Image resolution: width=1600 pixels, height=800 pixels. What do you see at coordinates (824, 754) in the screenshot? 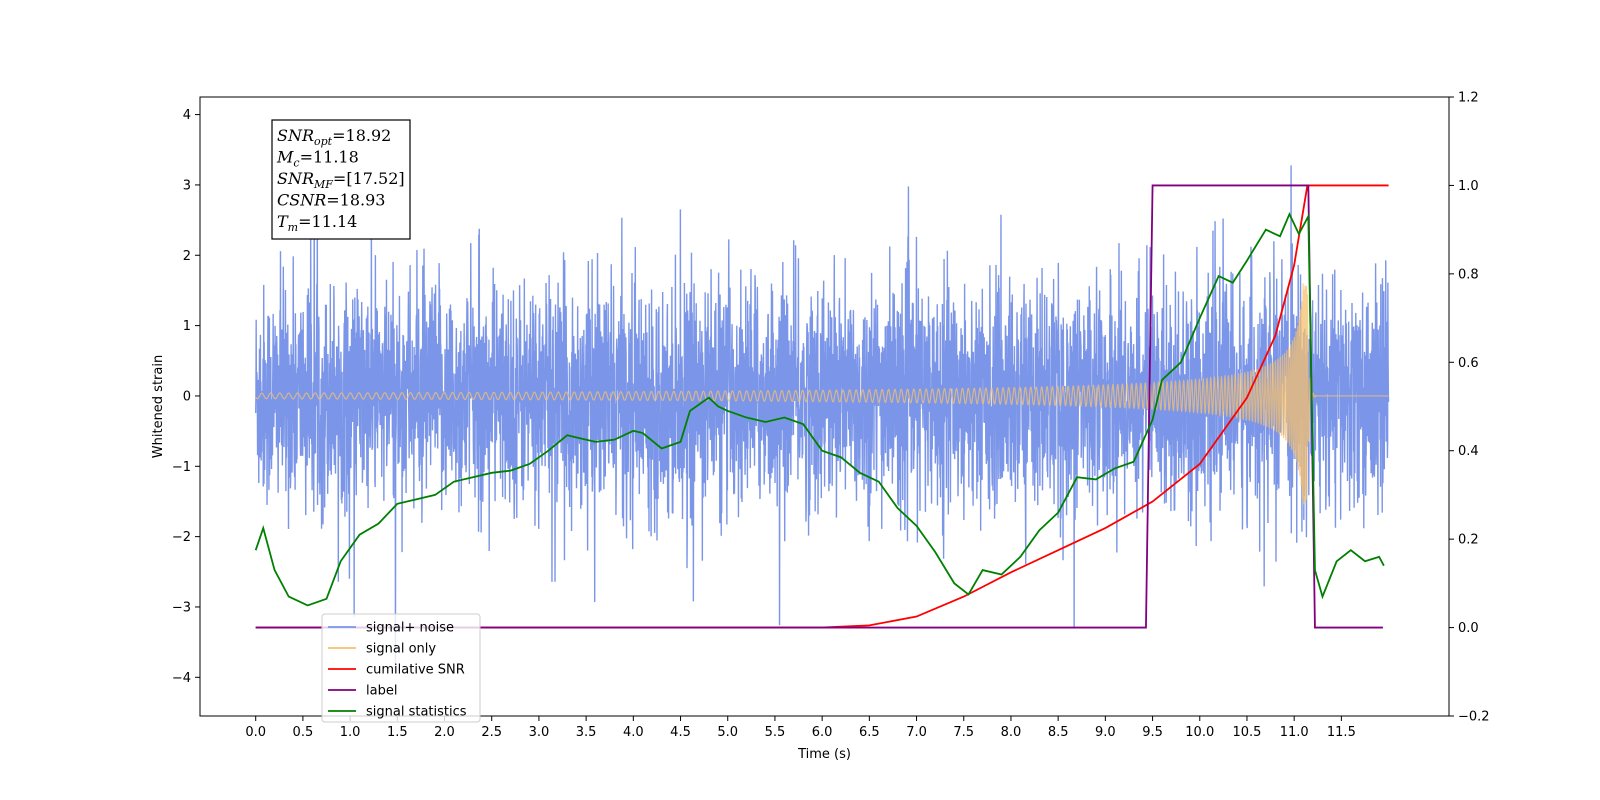
I see `x-axis-title: Time (s)` at bounding box center [824, 754].